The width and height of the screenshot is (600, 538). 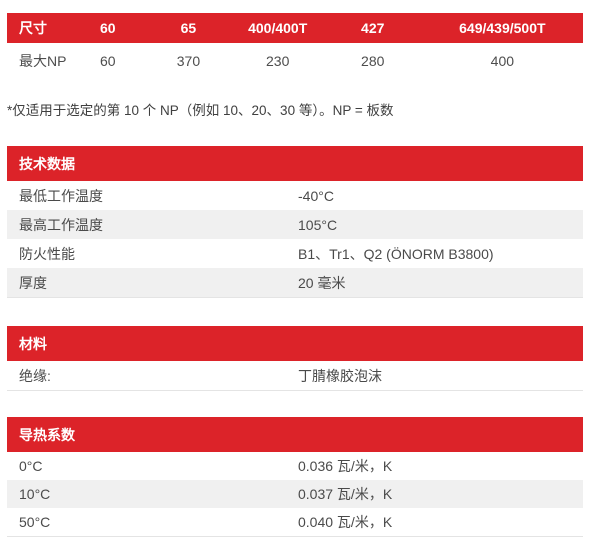 What do you see at coordinates (43, 60) in the screenshot?
I see `row-label: 最大NP` at bounding box center [43, 60].